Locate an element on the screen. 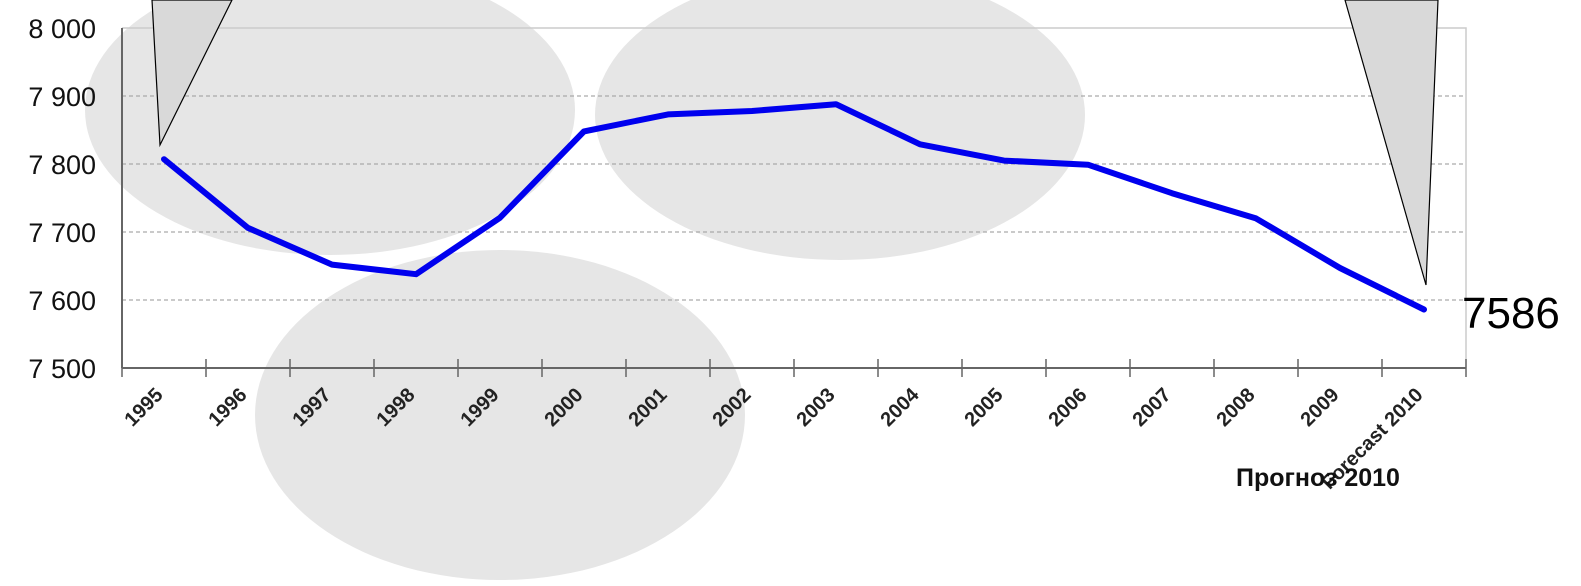 Image resolution: width=1581 pixels, height=586 pixels. x-tick-label: 2006 is located at coordinates (1068, 407).